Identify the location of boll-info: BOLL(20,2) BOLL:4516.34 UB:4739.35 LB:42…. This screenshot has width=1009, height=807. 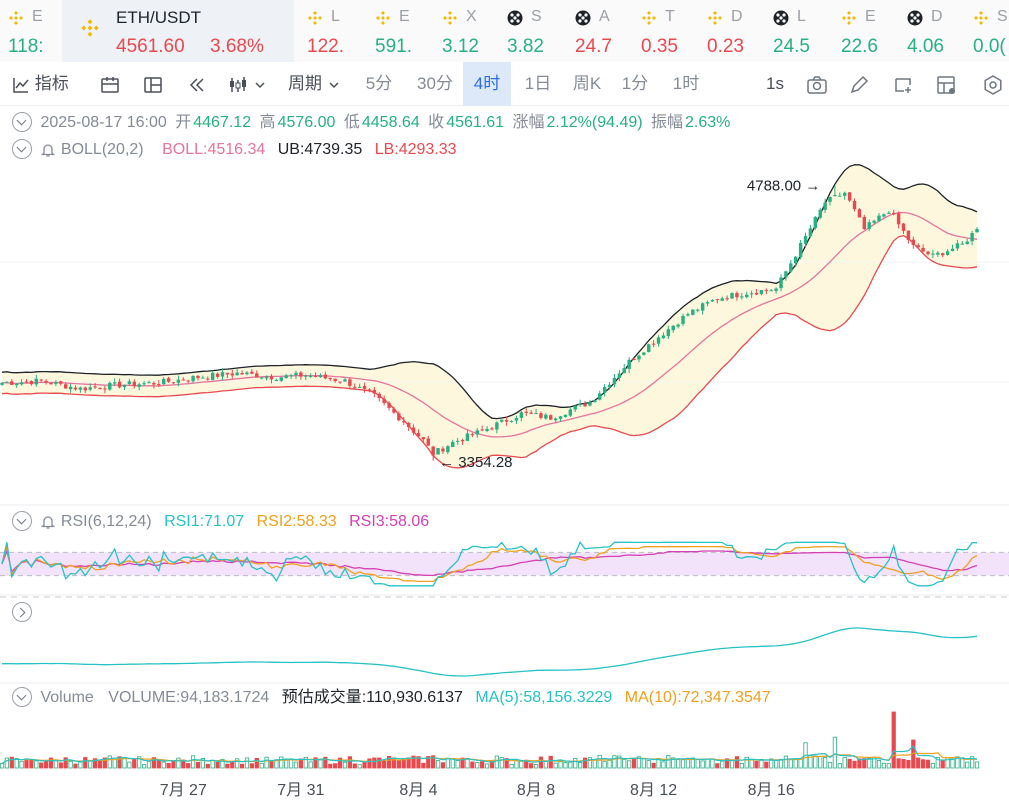
(230, 150).